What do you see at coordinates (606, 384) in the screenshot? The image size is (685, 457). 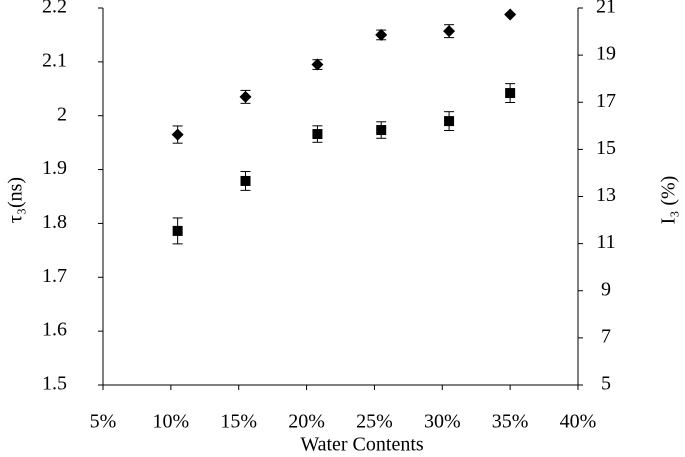 I see `y2-tick-label: 5` at bounding box center [606, 384].